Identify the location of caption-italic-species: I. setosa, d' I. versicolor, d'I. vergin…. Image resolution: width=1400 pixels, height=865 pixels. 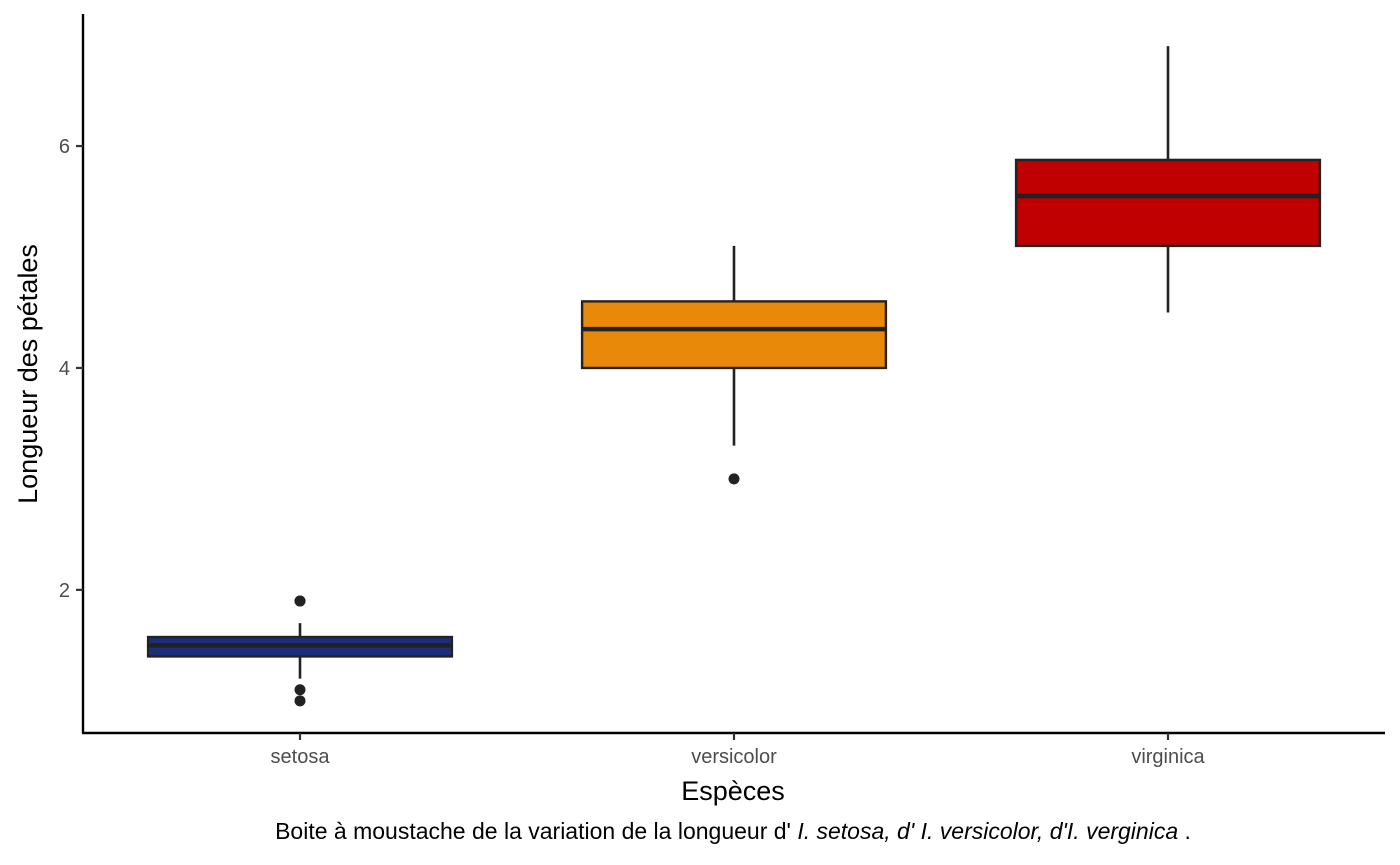
(987, 831).